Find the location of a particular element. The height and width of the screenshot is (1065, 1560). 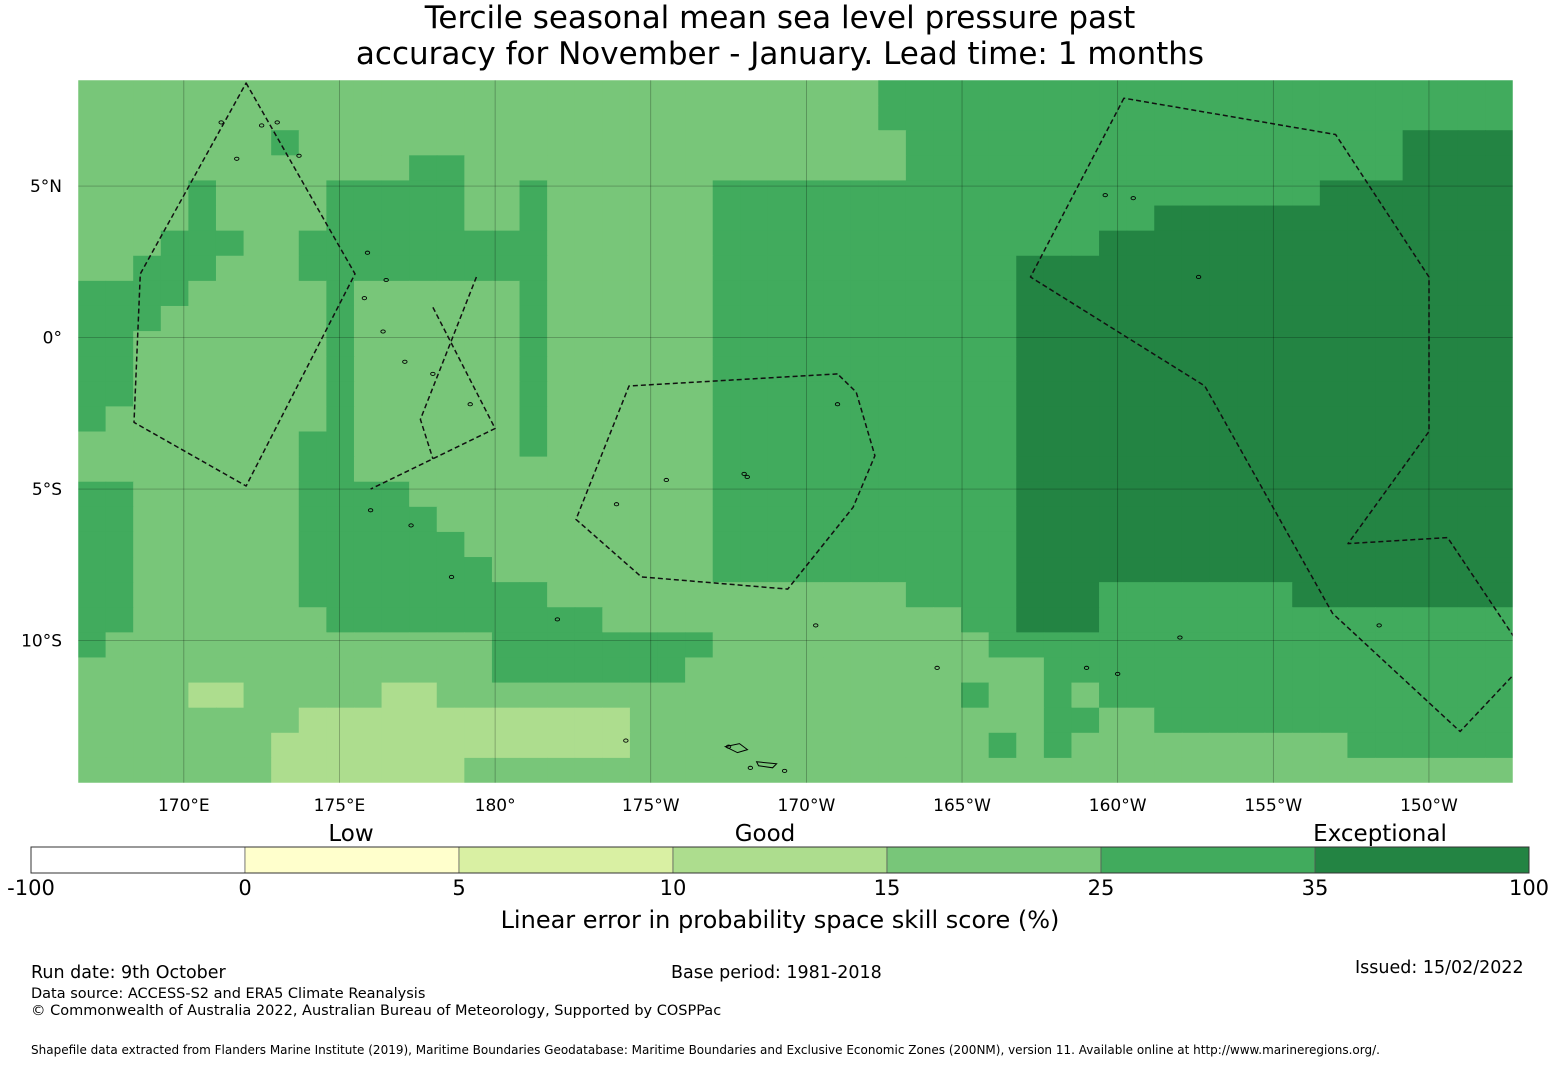

latitude-label: 5°N is located at coordinates (46, 187).